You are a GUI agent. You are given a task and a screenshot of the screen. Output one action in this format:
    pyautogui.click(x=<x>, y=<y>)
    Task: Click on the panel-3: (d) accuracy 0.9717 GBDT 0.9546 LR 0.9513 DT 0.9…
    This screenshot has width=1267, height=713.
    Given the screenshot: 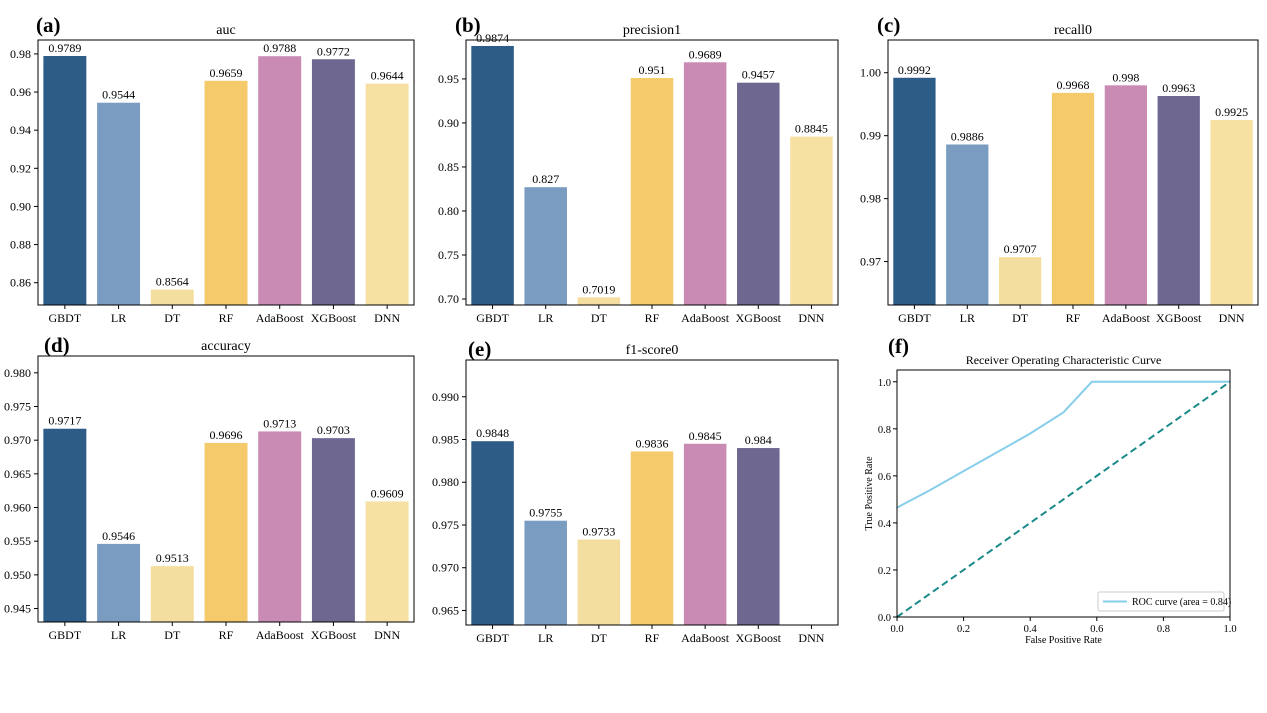 What is the action you would take?
    pyautogui.click(x=209, y=487)
    